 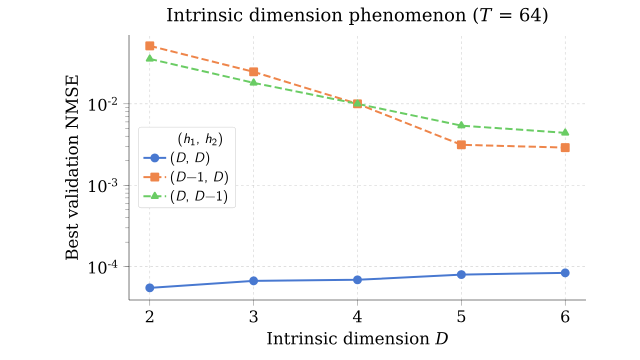 What do you see at coordinates (357, 16) in the screenshot?
I see `chart-title: Intrinsic dimension phenomenon (T = 64)` at bounding box center [357, 16].